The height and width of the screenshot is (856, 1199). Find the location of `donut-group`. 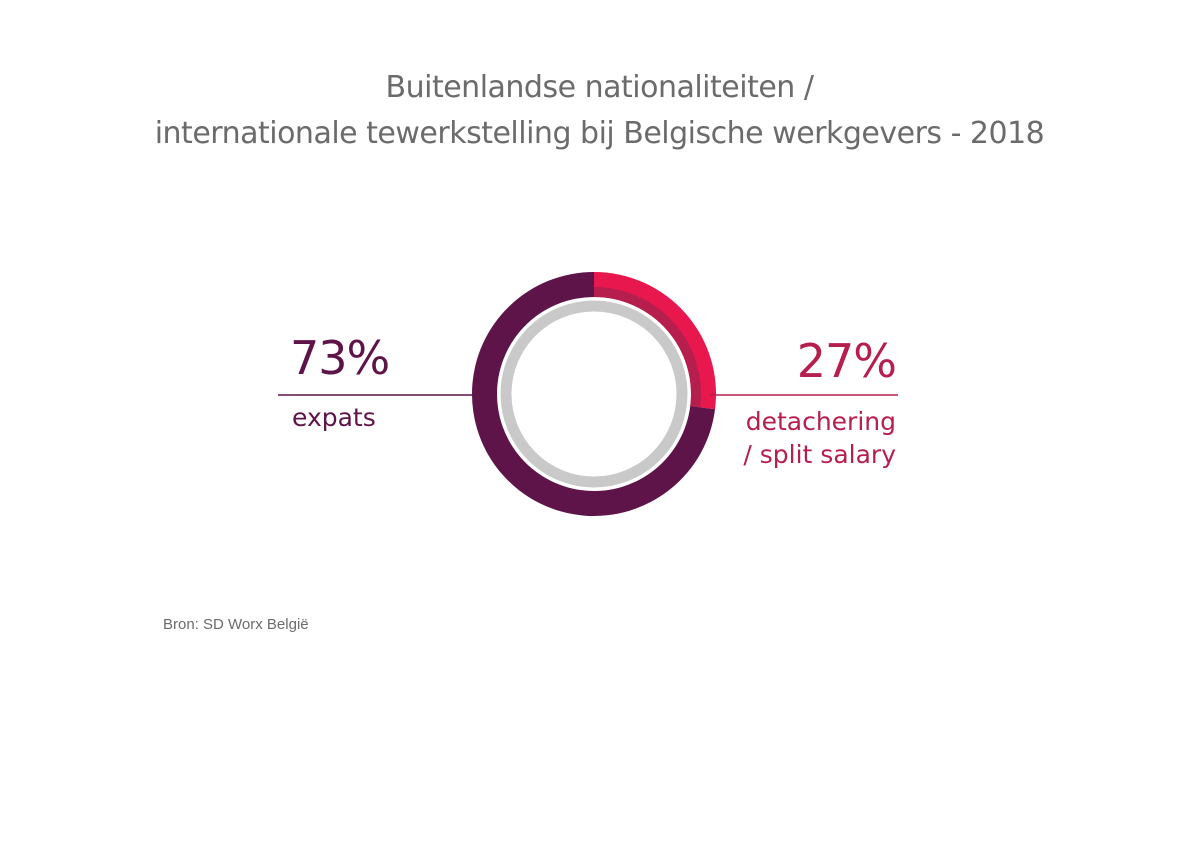

donut-group is located at coordinates (593, 394).